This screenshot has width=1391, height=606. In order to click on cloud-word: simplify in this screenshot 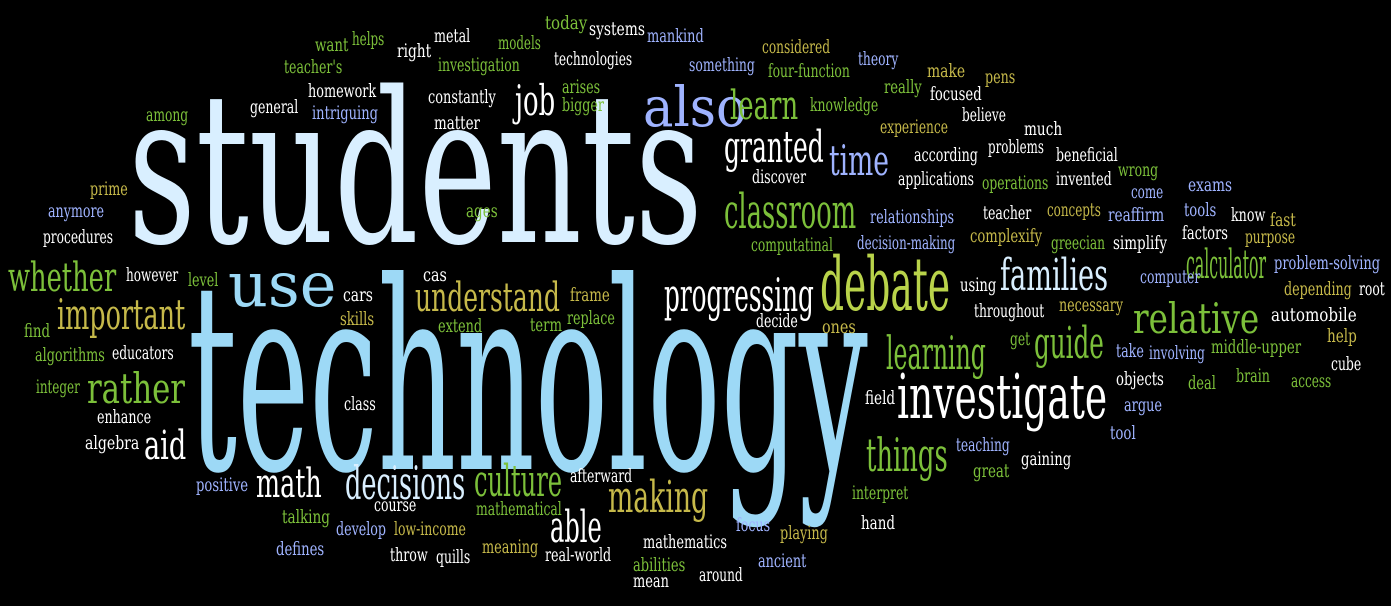, I will do `click(1140, 243)`.